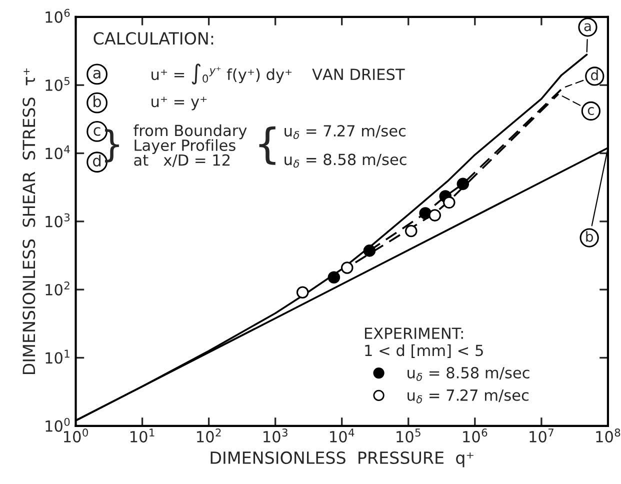 The image size is (621, 484). I want to click on annotation: }, so click(111, 145).